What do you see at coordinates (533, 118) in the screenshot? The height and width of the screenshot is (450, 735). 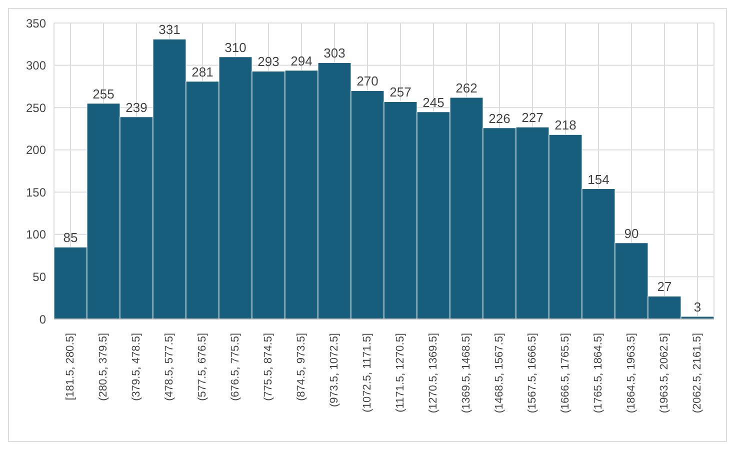 I see `data-label: 227` at bounding box center [533, 118].